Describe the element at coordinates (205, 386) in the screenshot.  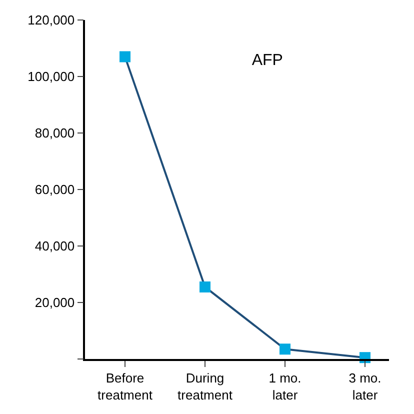
I see `x-tick-label: During treatment` at that location.